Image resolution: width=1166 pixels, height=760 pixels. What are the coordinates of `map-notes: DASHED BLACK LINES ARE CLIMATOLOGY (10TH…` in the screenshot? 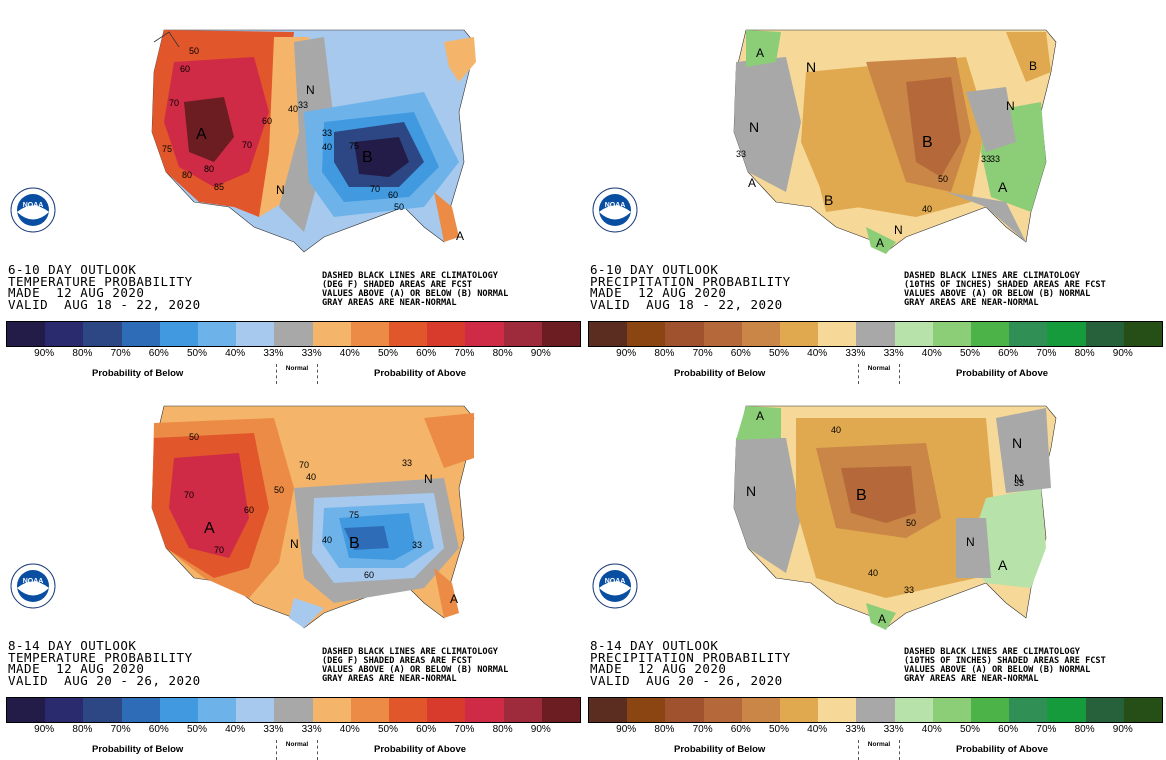 It's located at (1005, 666).